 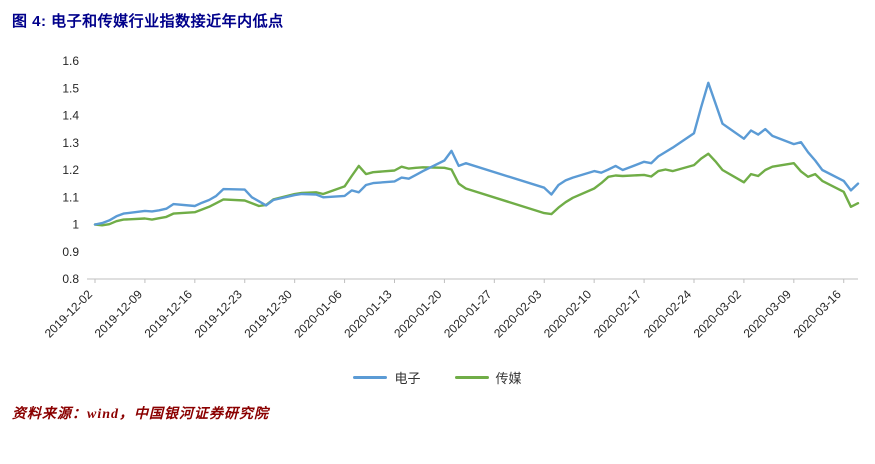 What do you see at coordinates (70, 170) in the screenshot?
I see `y-axis-tick-label: 1.2` at bounding box center [70, 170].